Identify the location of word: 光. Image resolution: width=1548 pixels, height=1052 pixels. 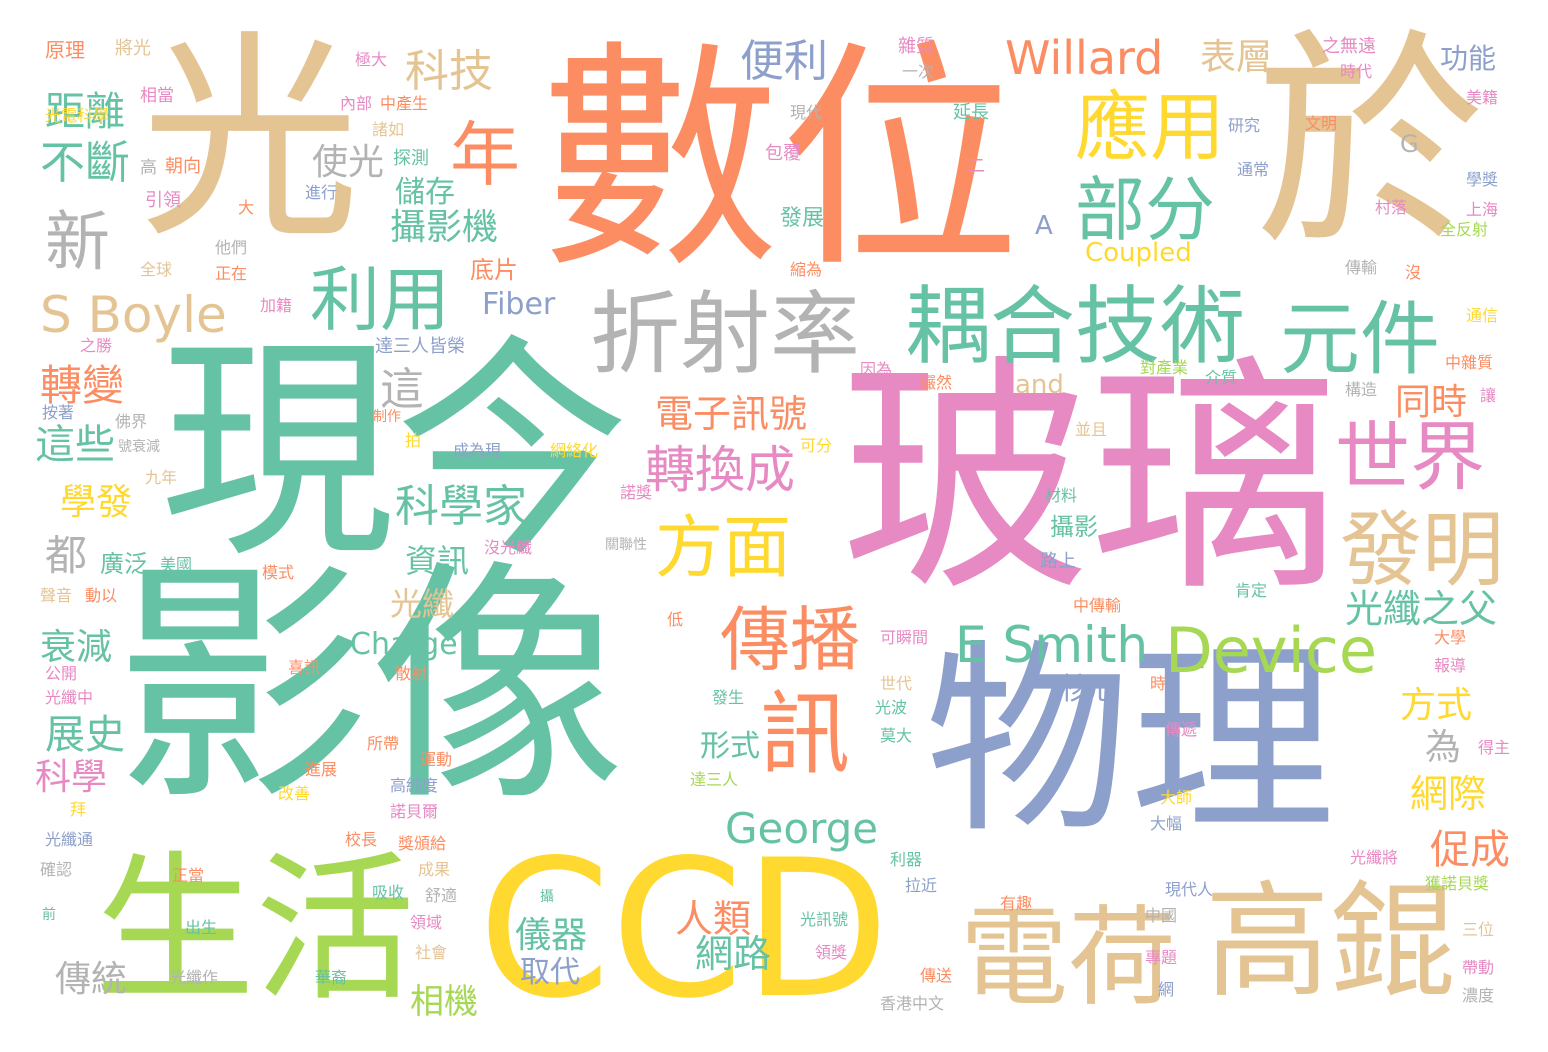
(250, 140).